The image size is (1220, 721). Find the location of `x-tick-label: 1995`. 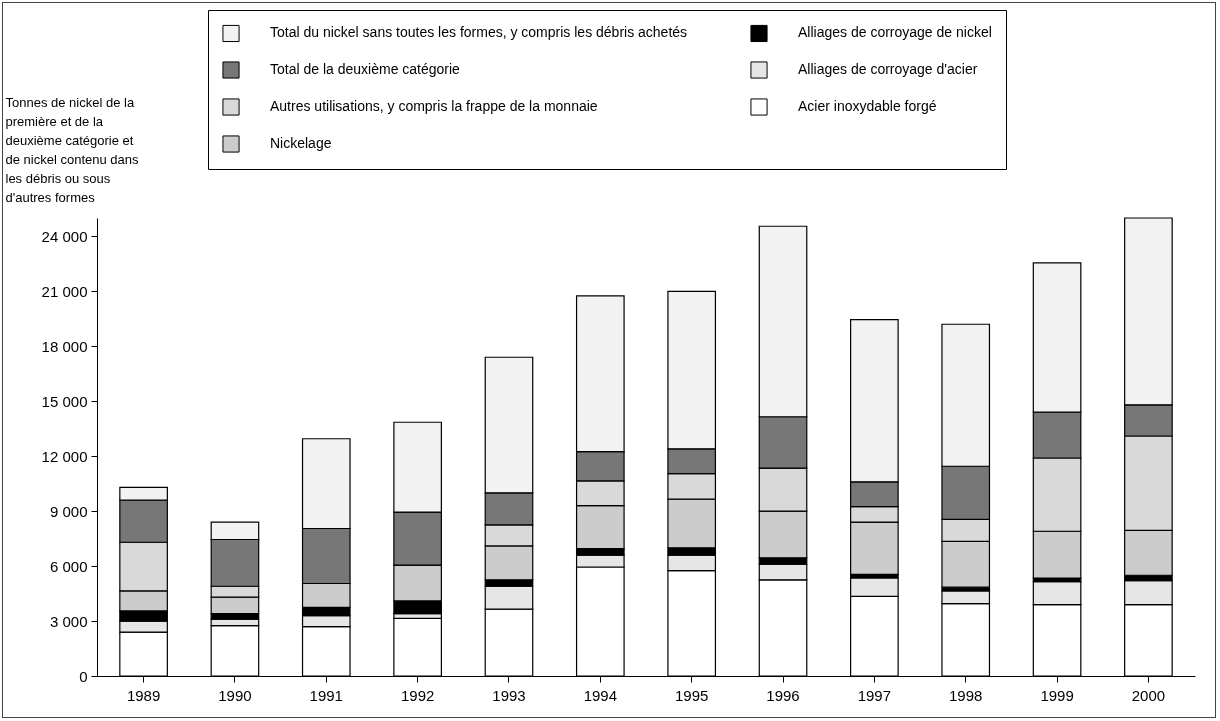

x-tick-label: 1995 is located at coordinates (691, 695).